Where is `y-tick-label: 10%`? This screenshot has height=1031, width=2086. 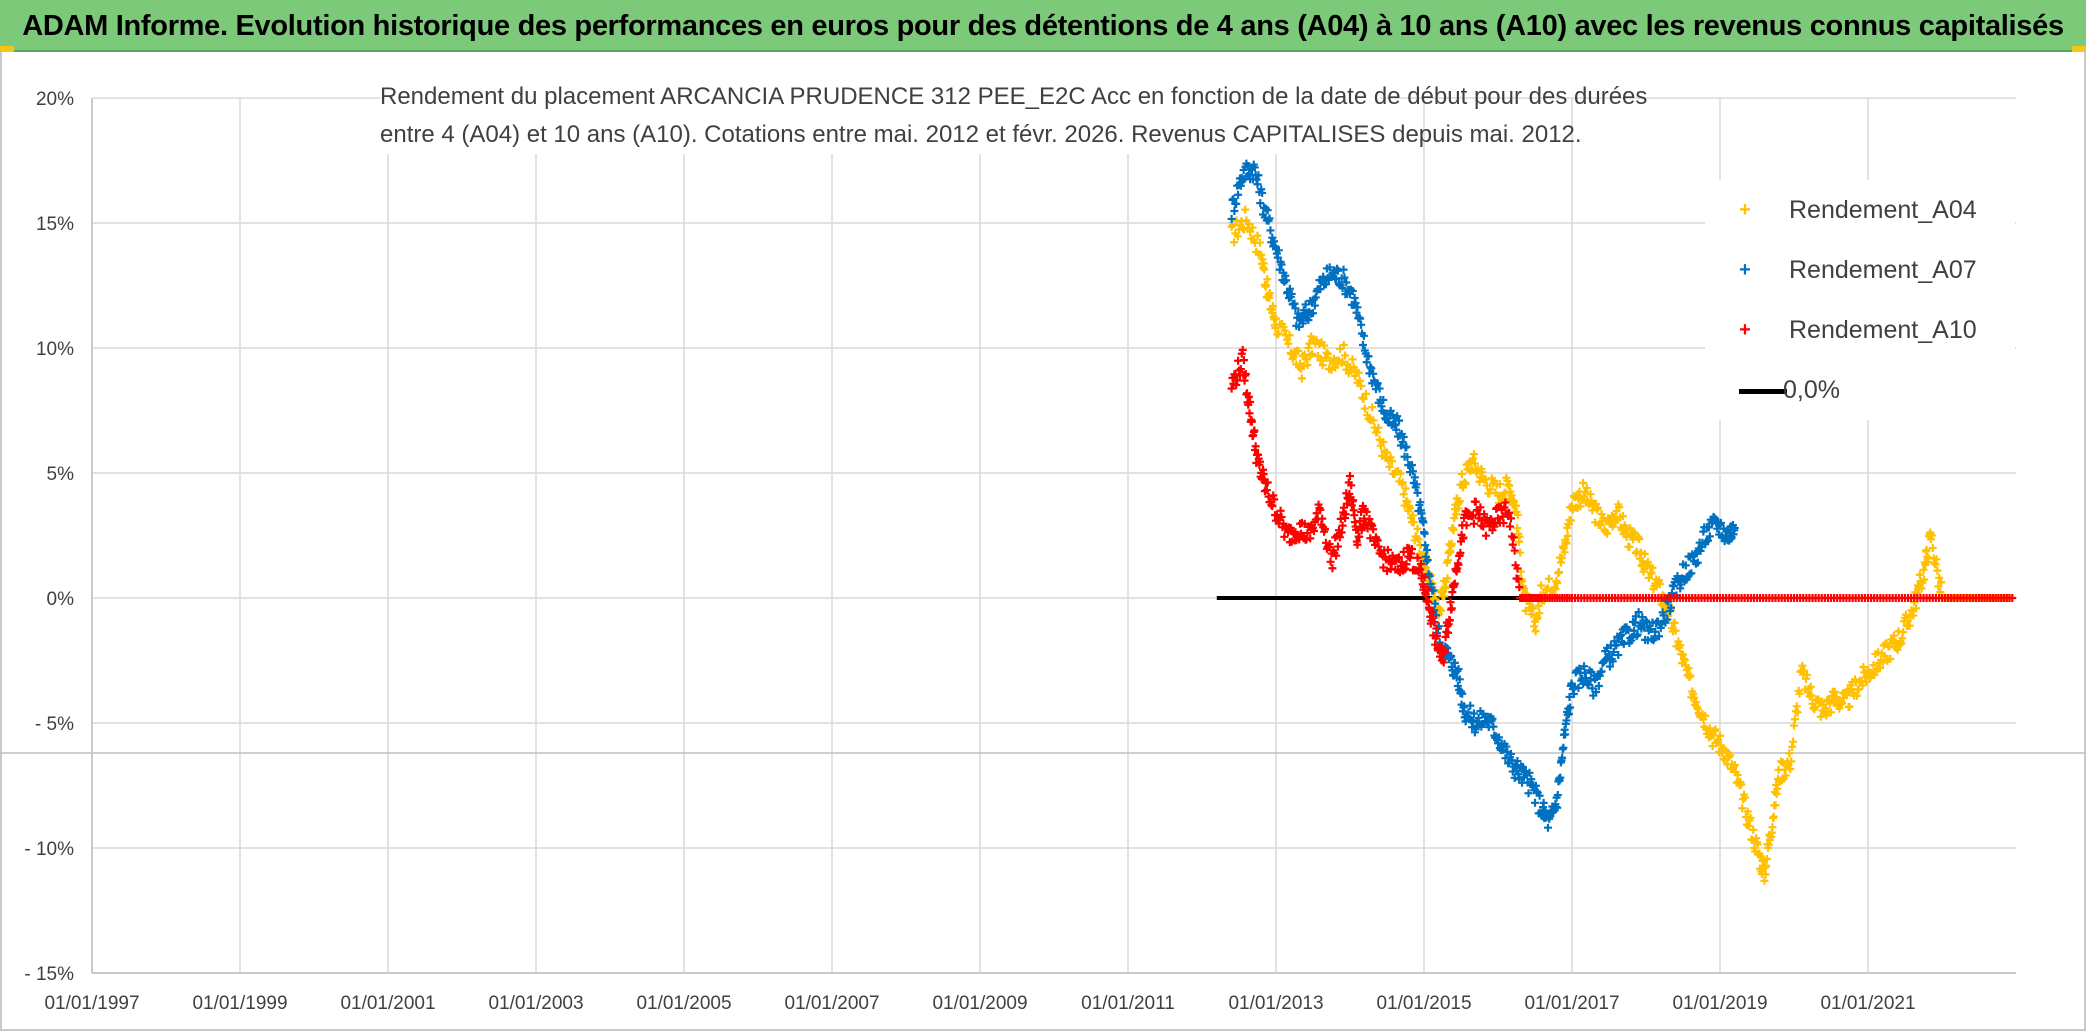
y-tick-label: 10% is located at coordinates (55, 349).